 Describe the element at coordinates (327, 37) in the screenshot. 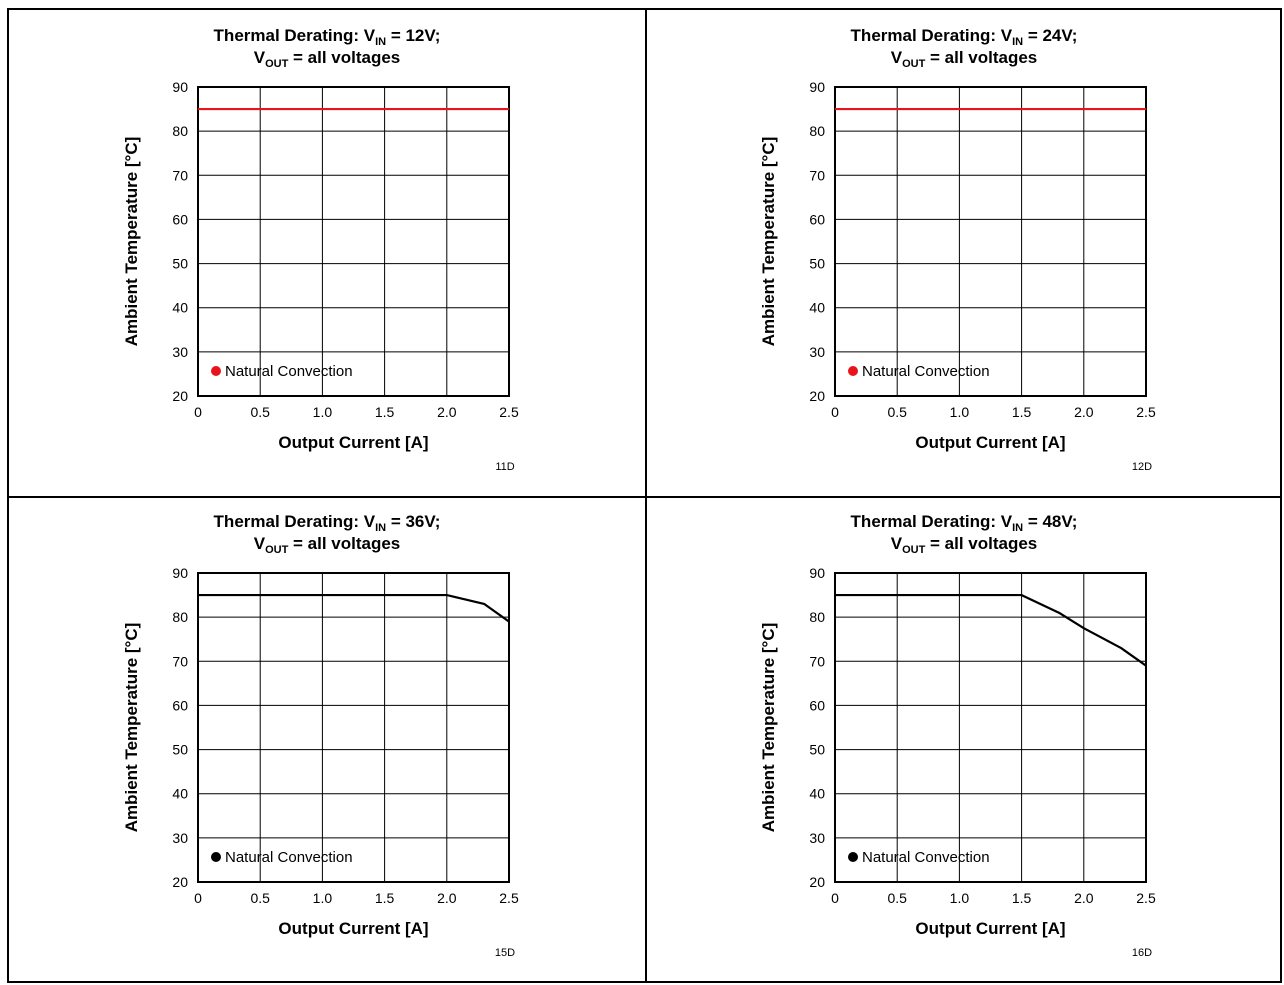

I see `chart-title-line1: Thermal Derating: VIN = 12V;` at that location.